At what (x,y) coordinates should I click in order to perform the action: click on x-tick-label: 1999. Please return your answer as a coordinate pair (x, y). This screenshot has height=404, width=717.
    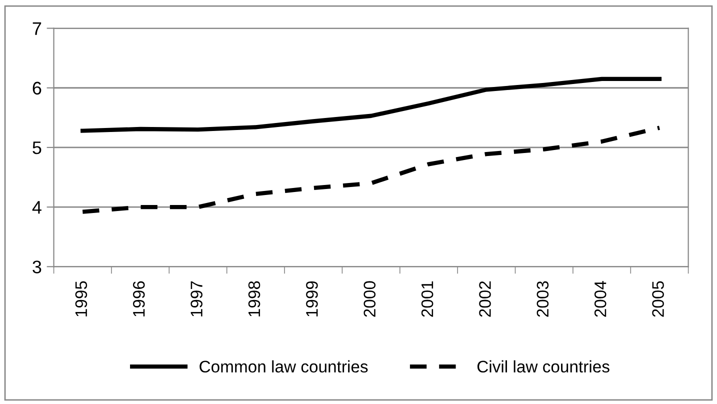
    Looking at the image, I should click on (312, 298).